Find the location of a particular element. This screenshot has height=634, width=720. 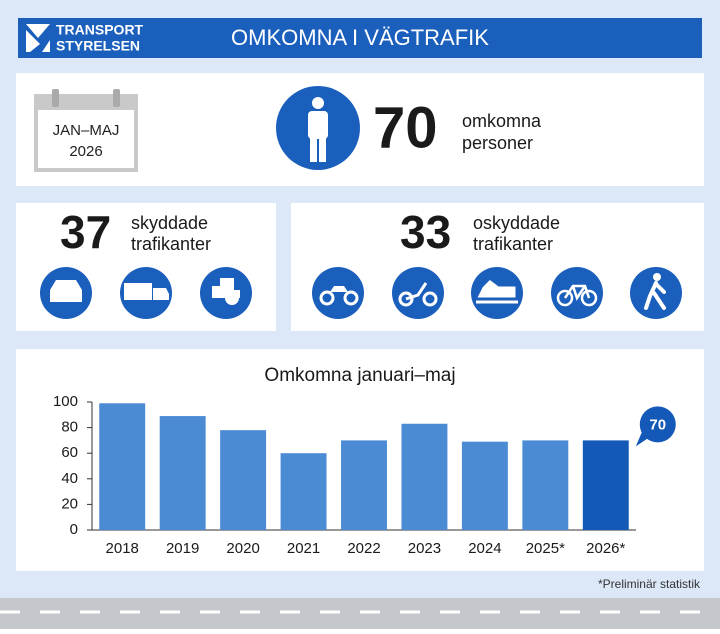

x-tick-label: 2023 is located at coordinates (424, 548).